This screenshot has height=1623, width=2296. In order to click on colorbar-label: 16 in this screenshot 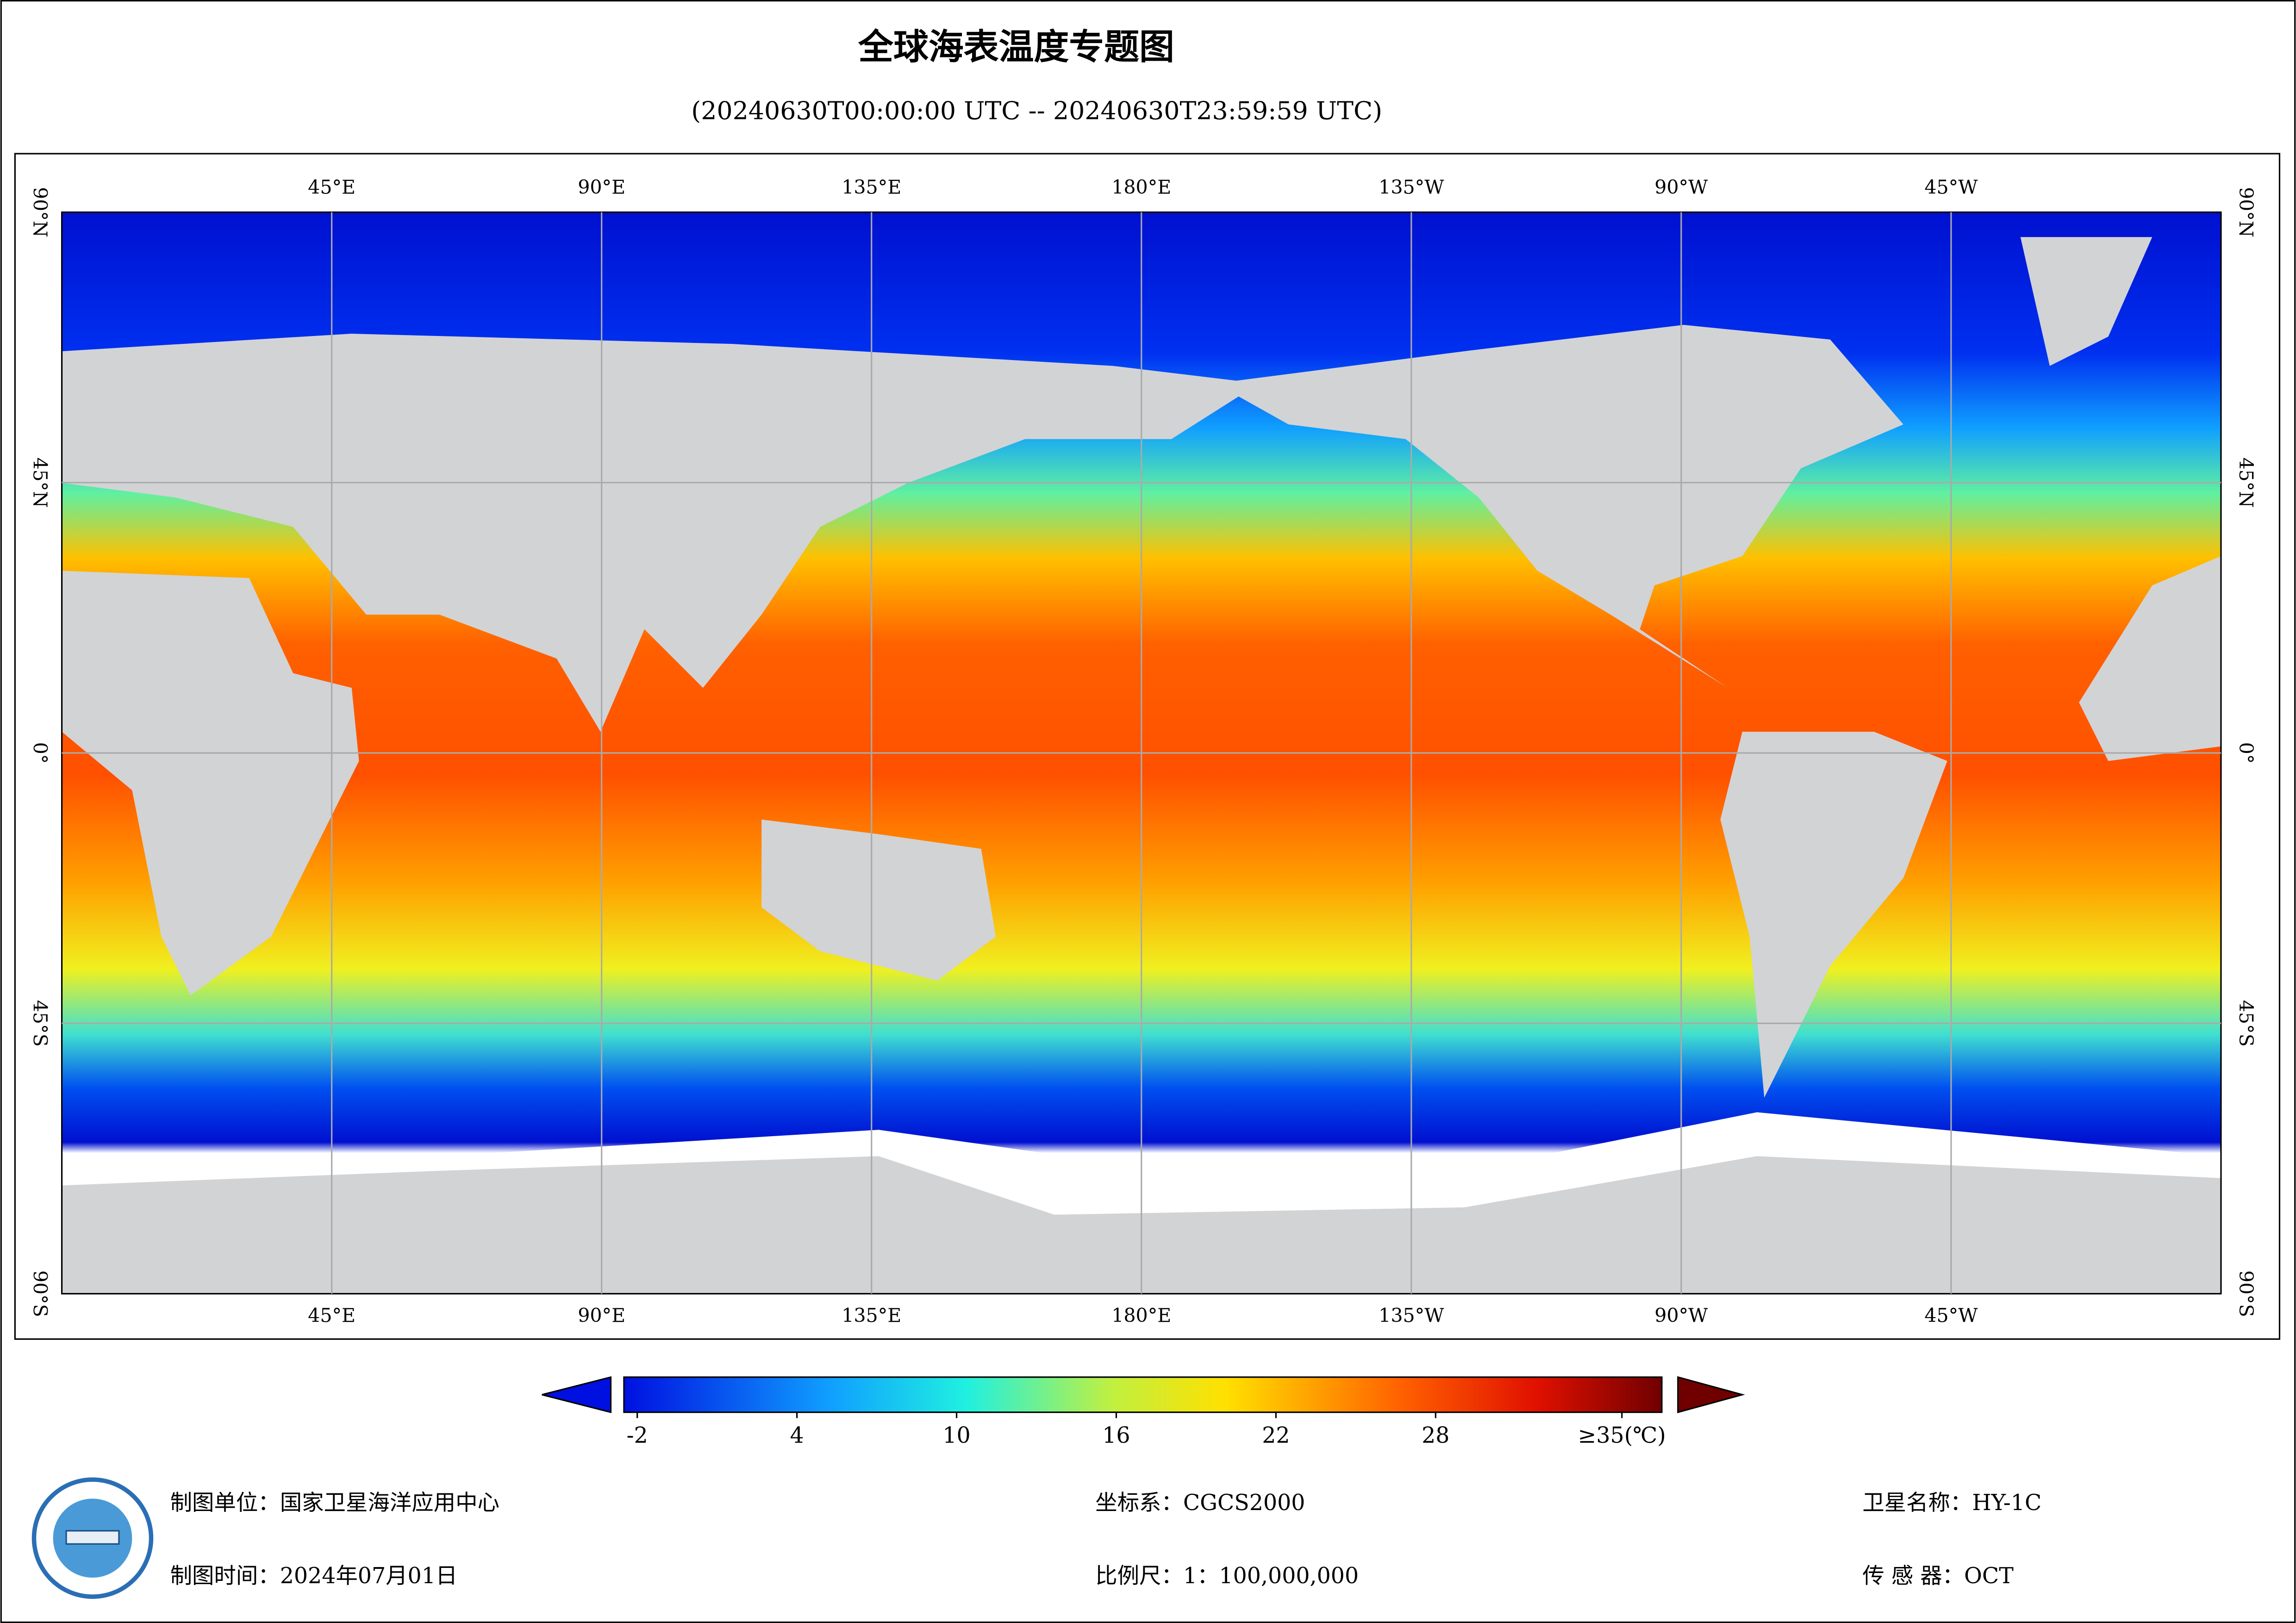, I will do `click(1116, 1435)`.